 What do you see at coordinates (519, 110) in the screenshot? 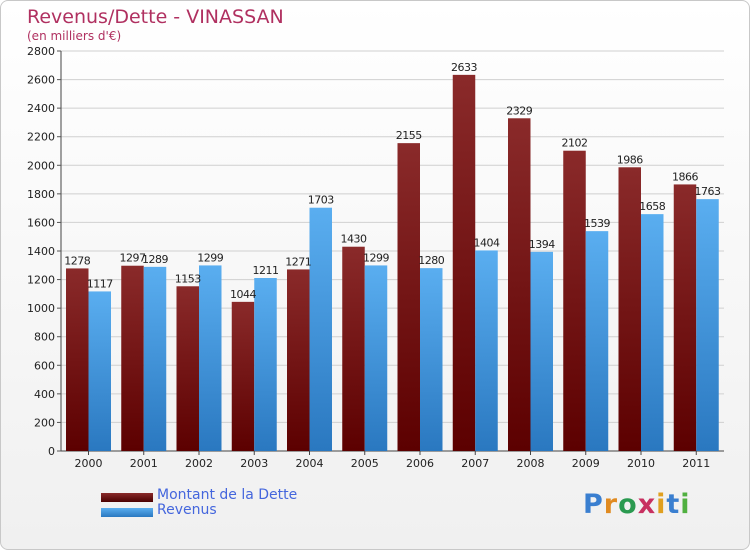
I see `data-label: 2329` at bounding box center [519, 110].